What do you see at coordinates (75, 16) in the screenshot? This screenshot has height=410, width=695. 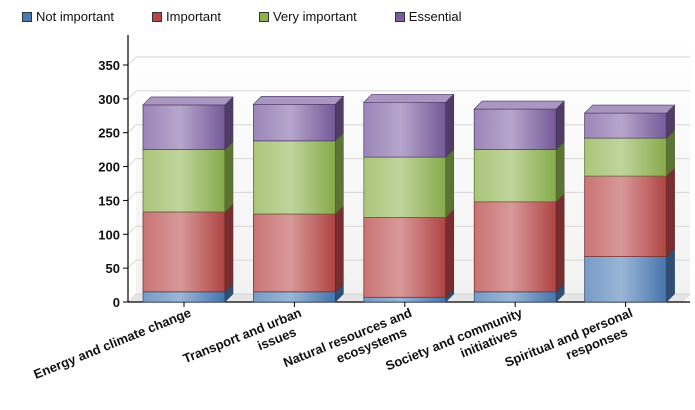 I see `legend-label-not-important: Not important` at bounding box center [75, 16].